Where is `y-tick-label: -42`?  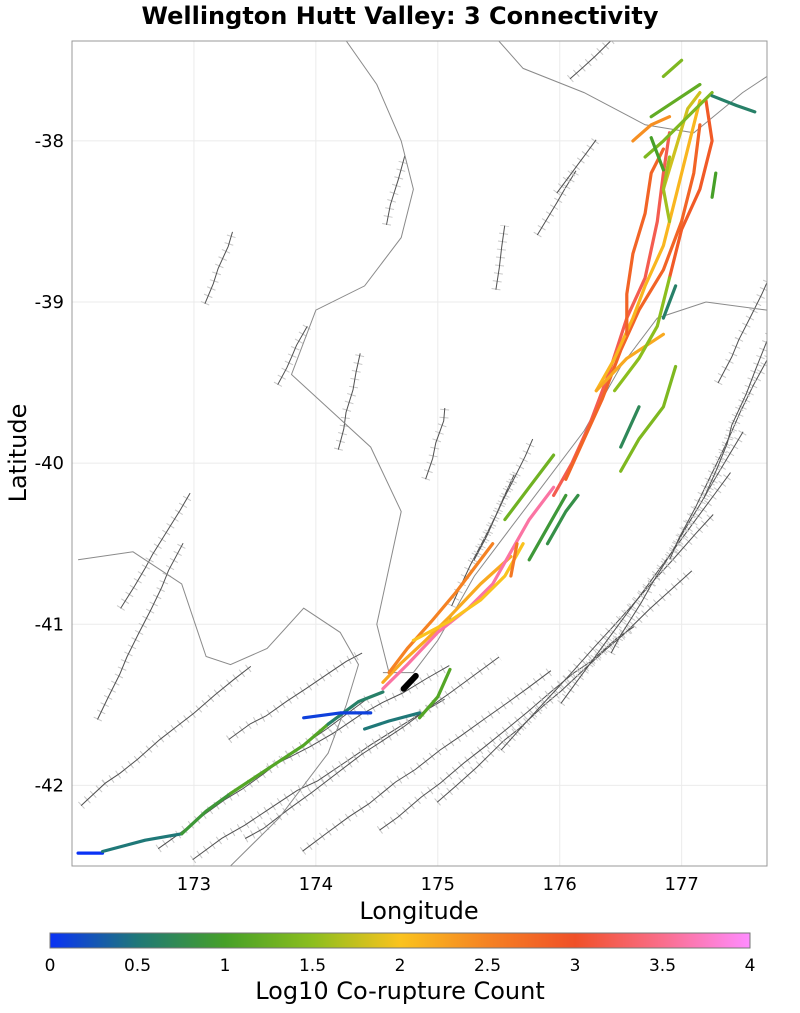 y-tick-label: -42 is located at coordinates (49, 785).